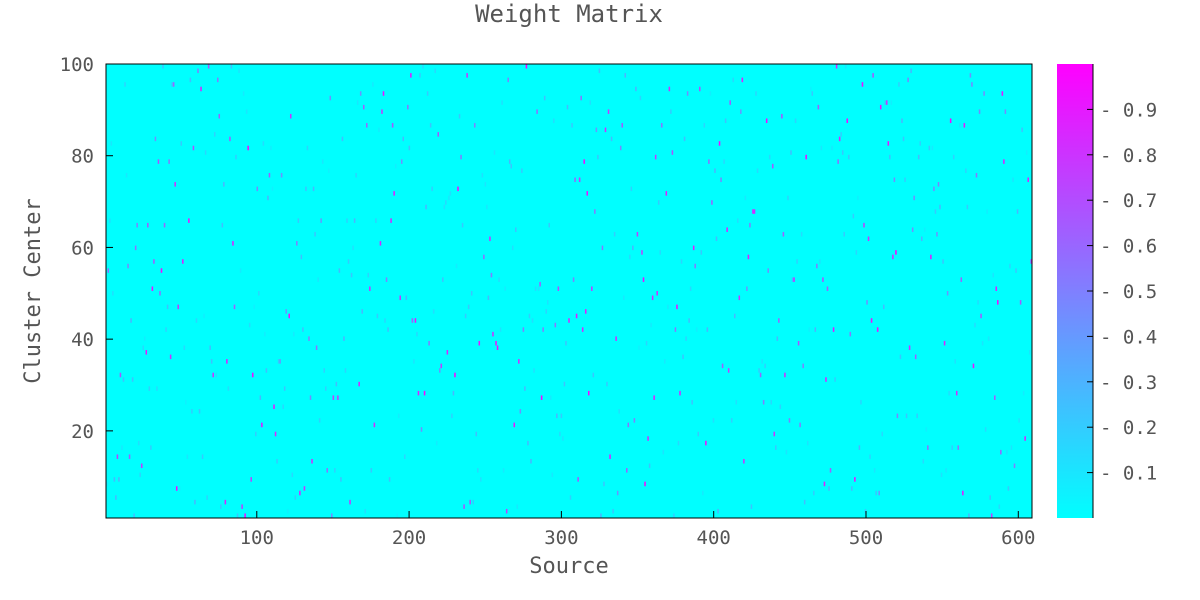  What do you see at coordinates (1128, 201) in the screenshot?
I see `colorbar-tick-label: - 0.7` at bounding box center [1128, 201].